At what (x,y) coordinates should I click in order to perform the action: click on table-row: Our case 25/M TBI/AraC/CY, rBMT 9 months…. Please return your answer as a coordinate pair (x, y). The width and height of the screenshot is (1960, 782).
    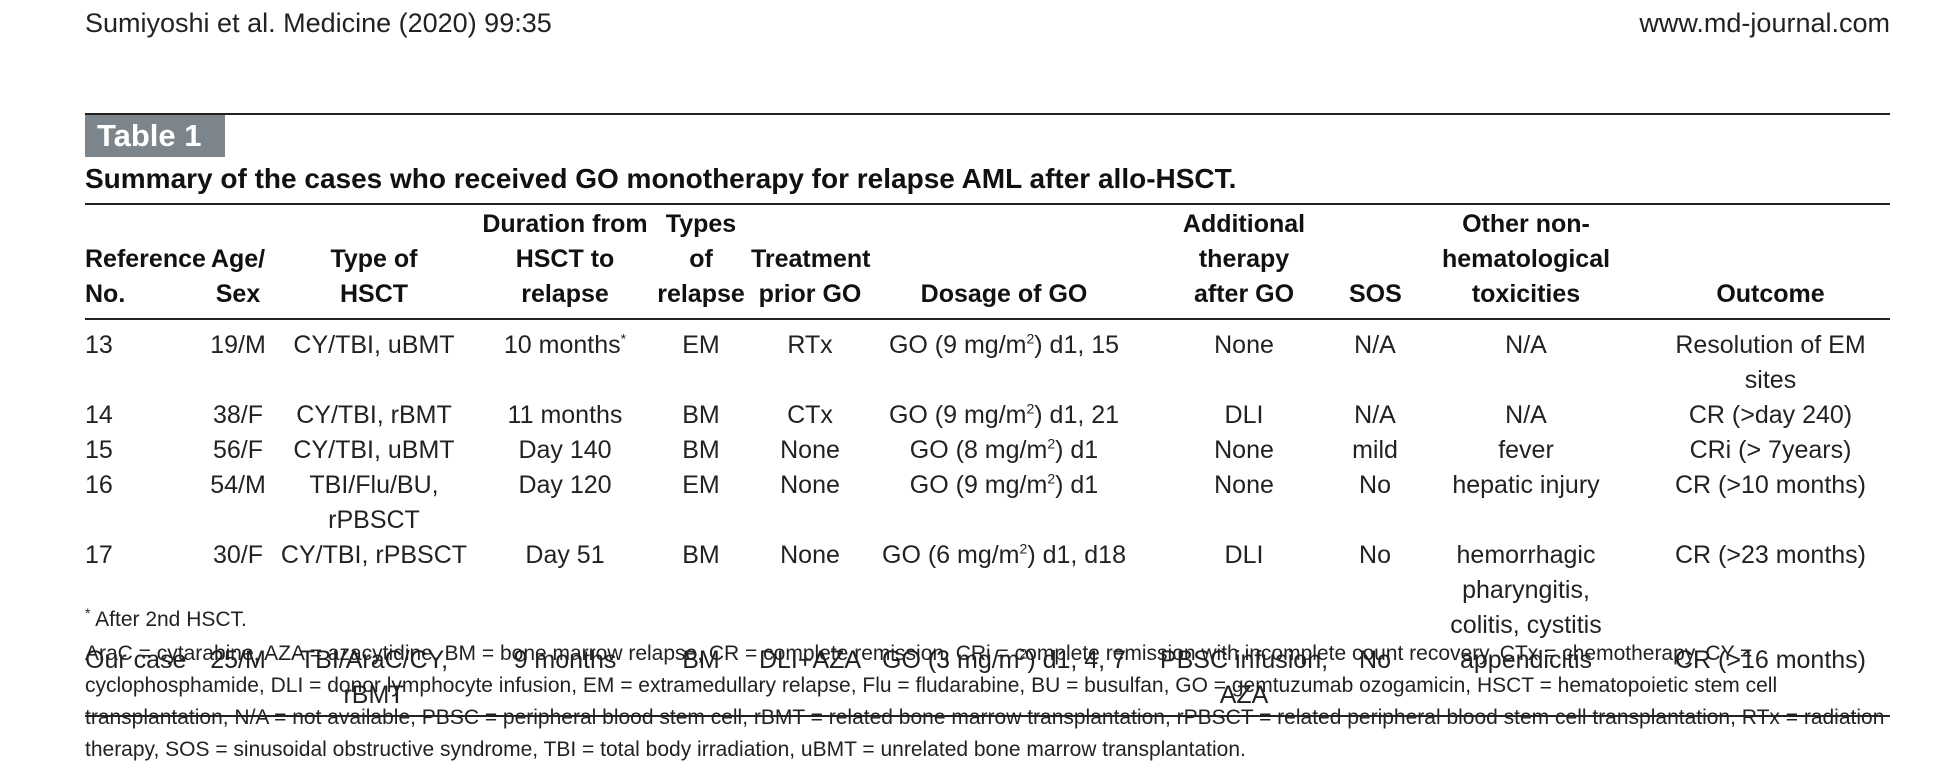
    Looking at the image, I should click on (987, 680).